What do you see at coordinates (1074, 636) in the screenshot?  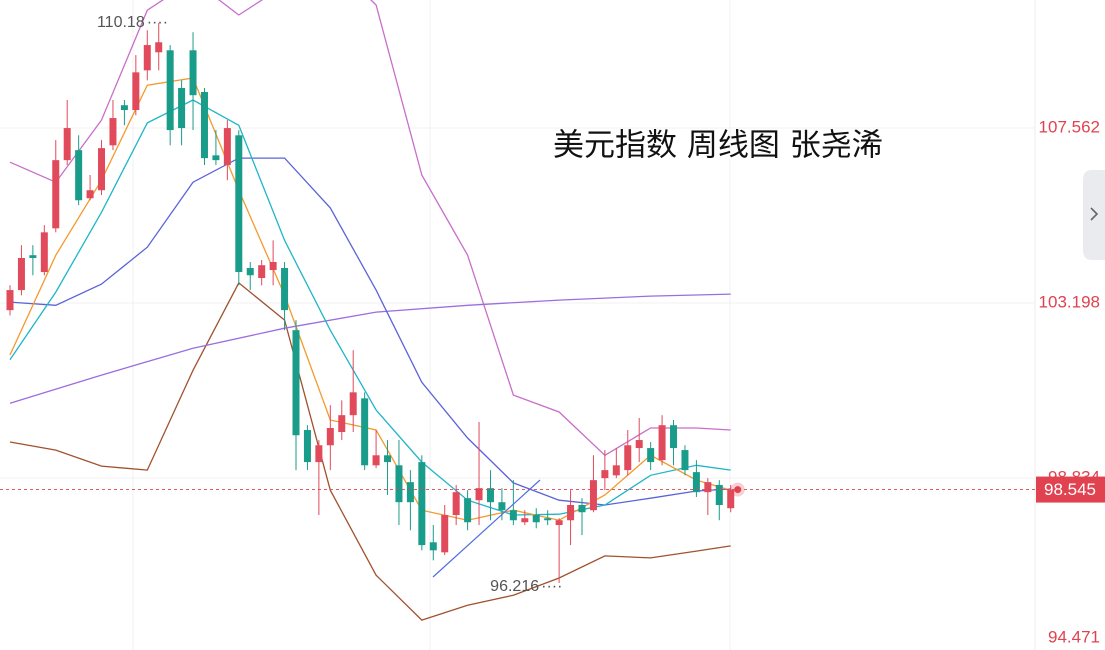 I see `y-tick-label: 94.471` at bounding box center [1074, 636].